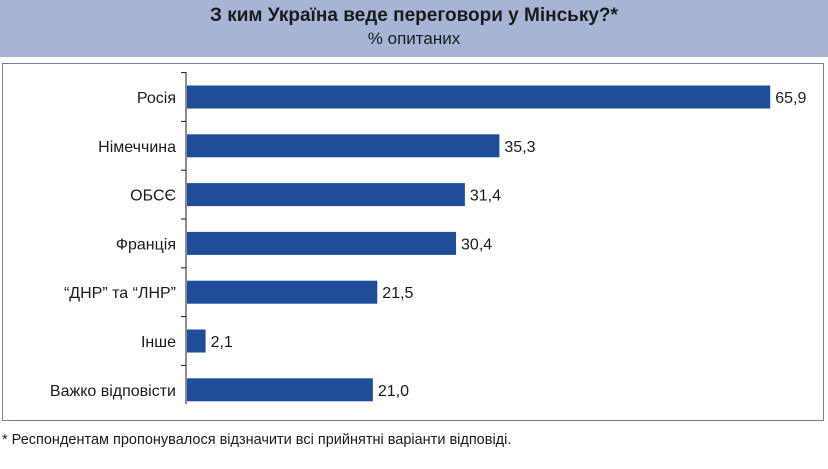 The height and width of the screenshot is (469, 828). Describe the element at coordinates (158, 342) in the screenshot. I see `category-label: Інше` at that location.